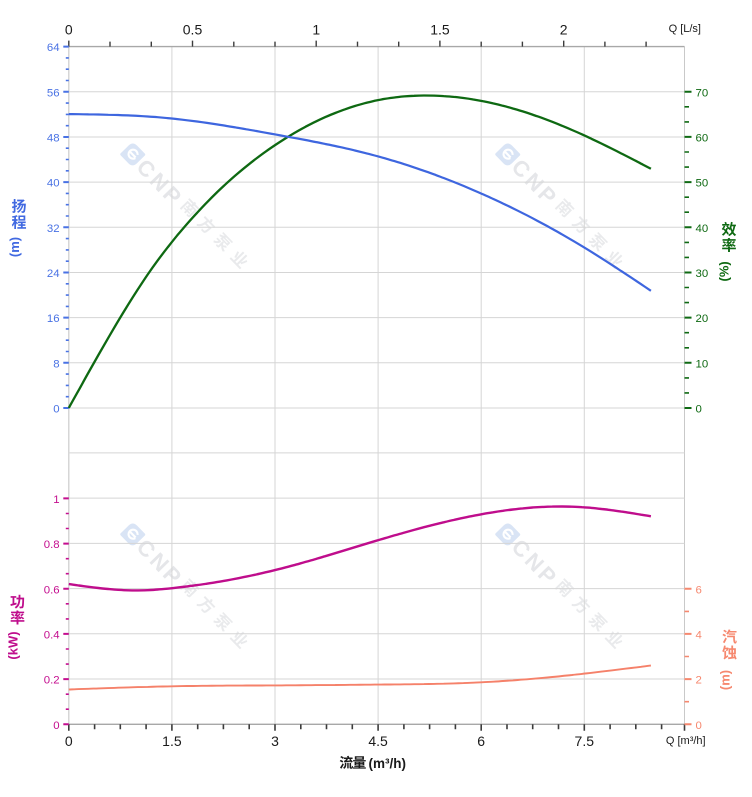 The width and height of the screenshot is (752, 797). Describe the element at coordinates (13, 645) in the screenshot. I see `svg-text: (kW)` at that location.